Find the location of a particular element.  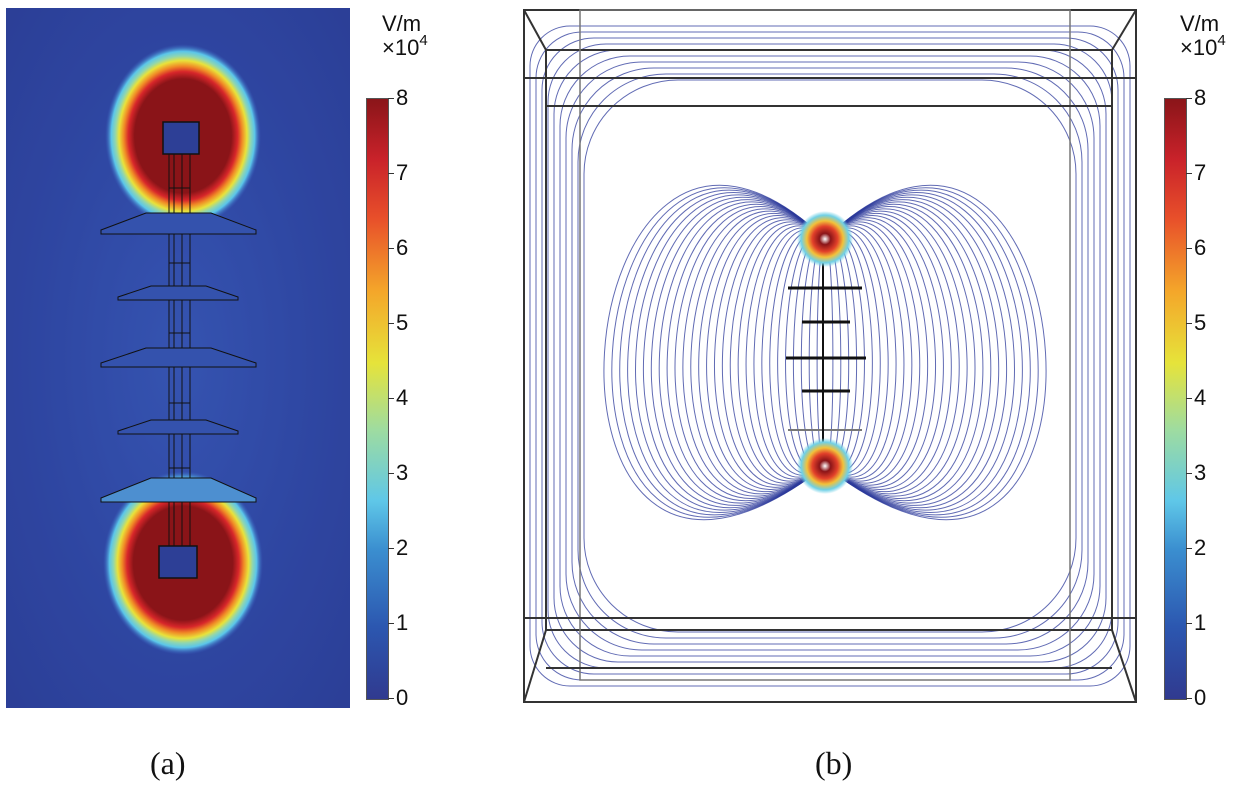

insulator-b is located at coordinates (826, 347).